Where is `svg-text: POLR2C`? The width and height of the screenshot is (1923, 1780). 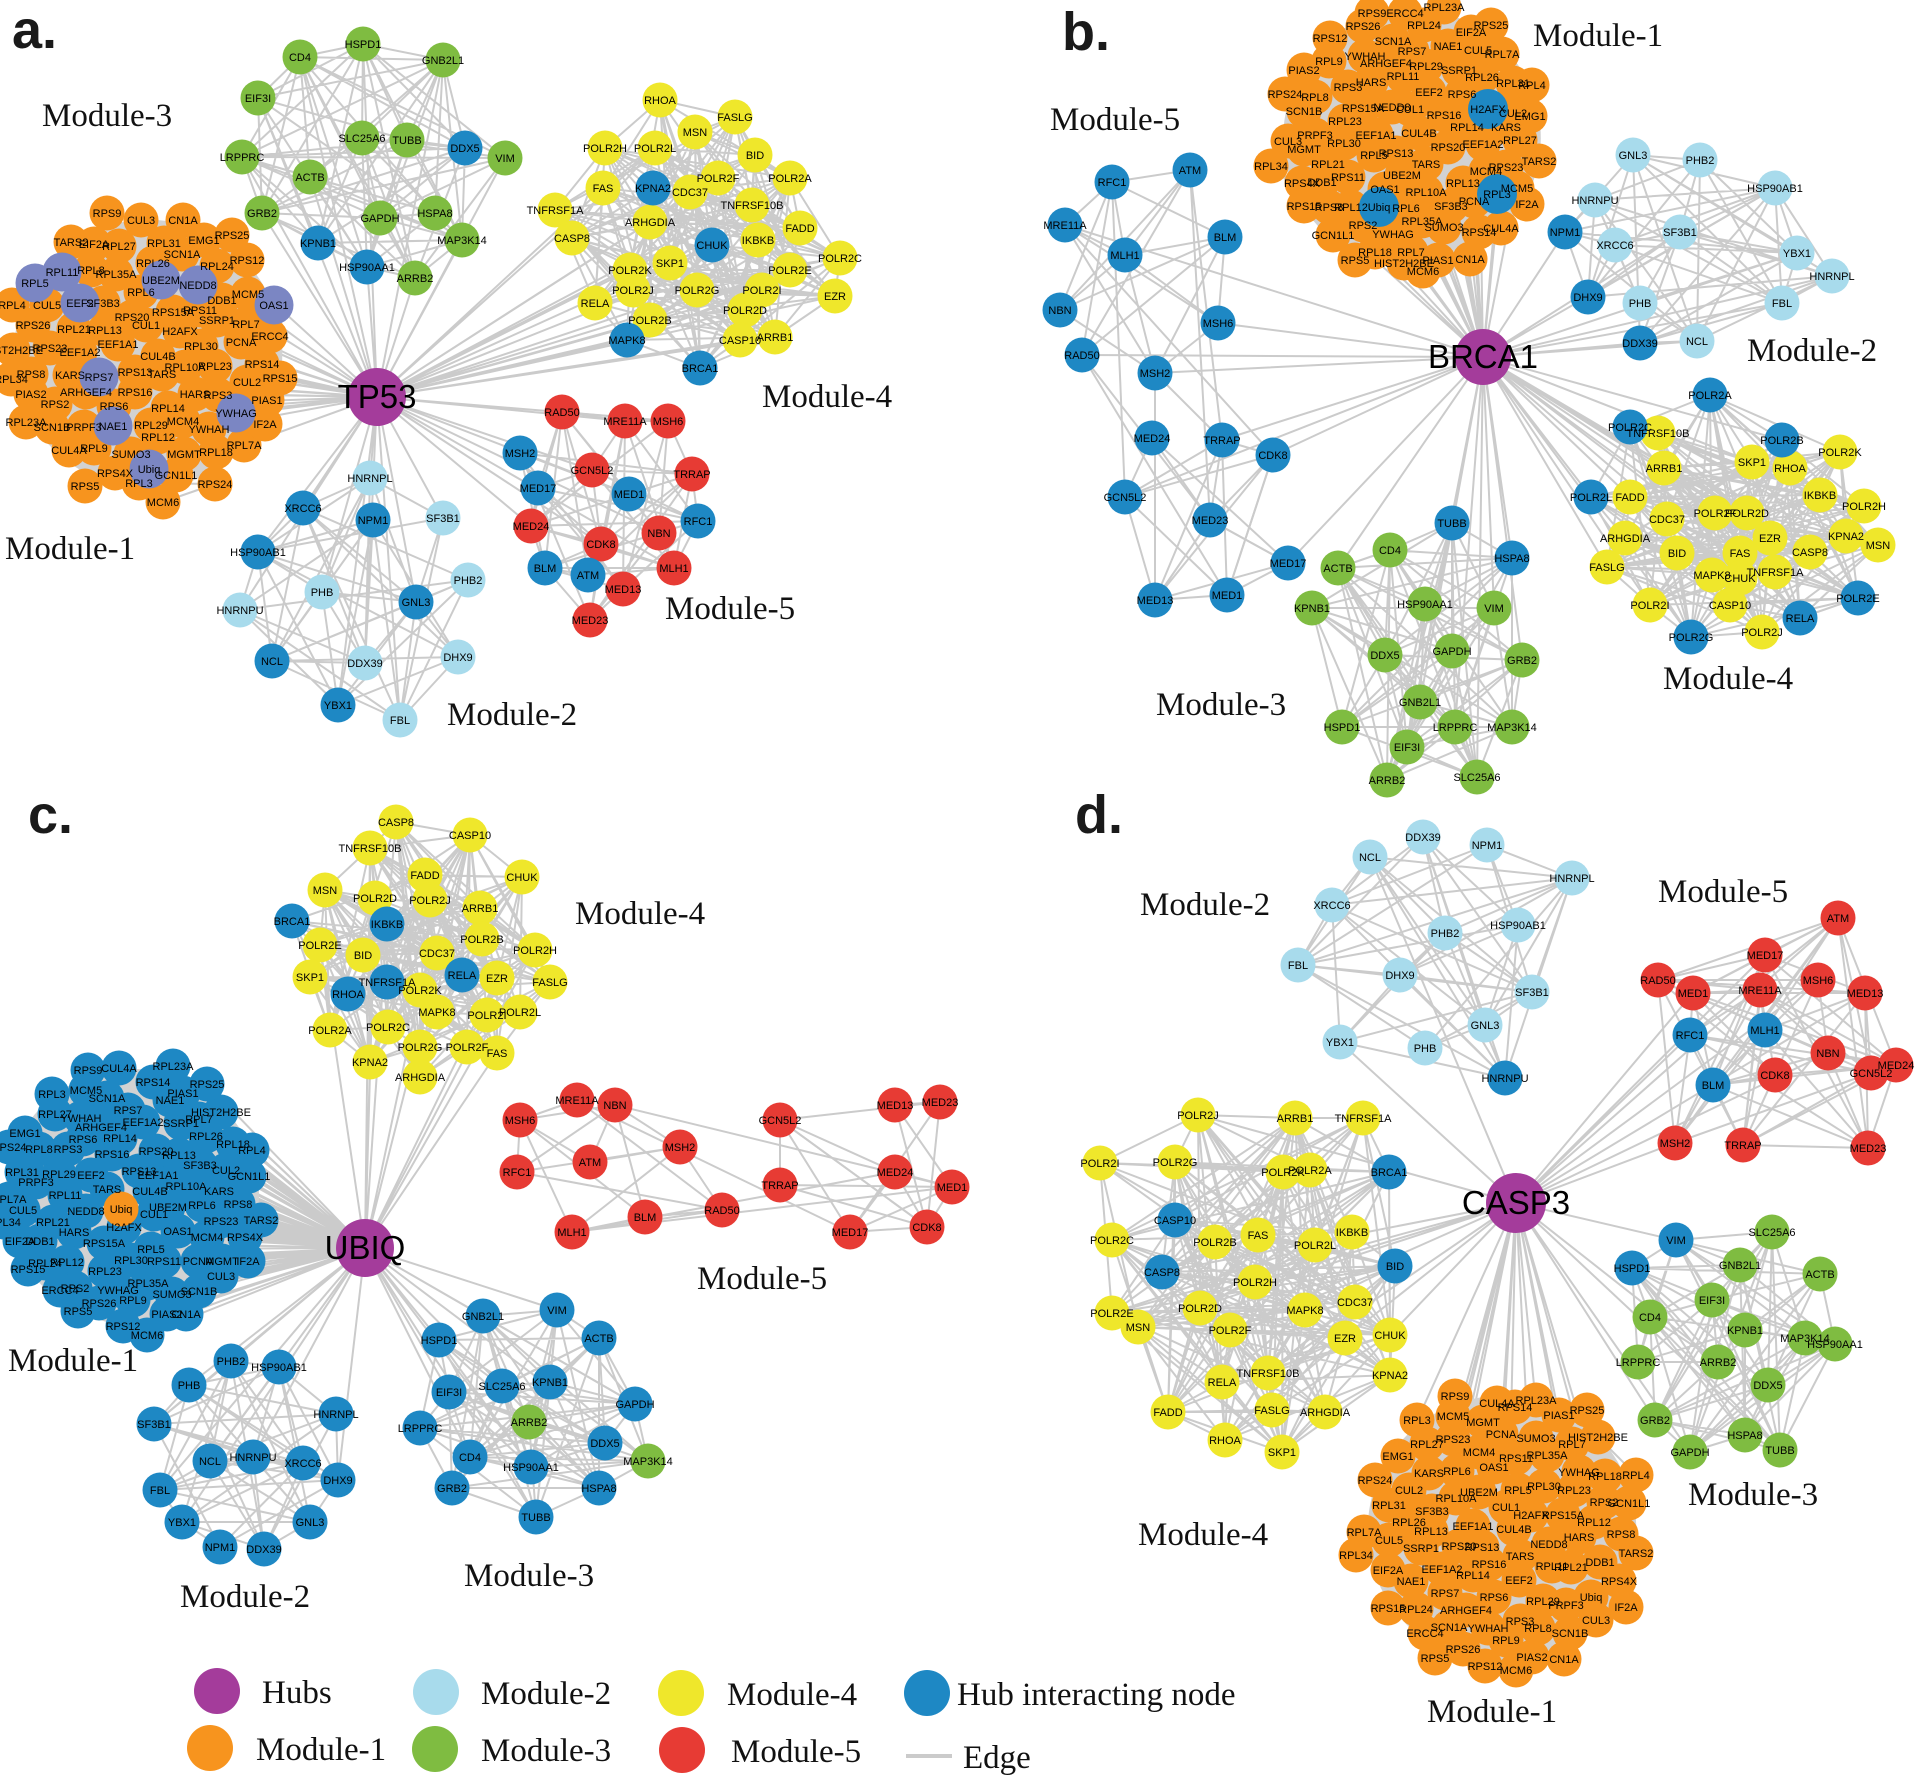 svg-text: POLR2C is located at coordinates (1112, 1241).